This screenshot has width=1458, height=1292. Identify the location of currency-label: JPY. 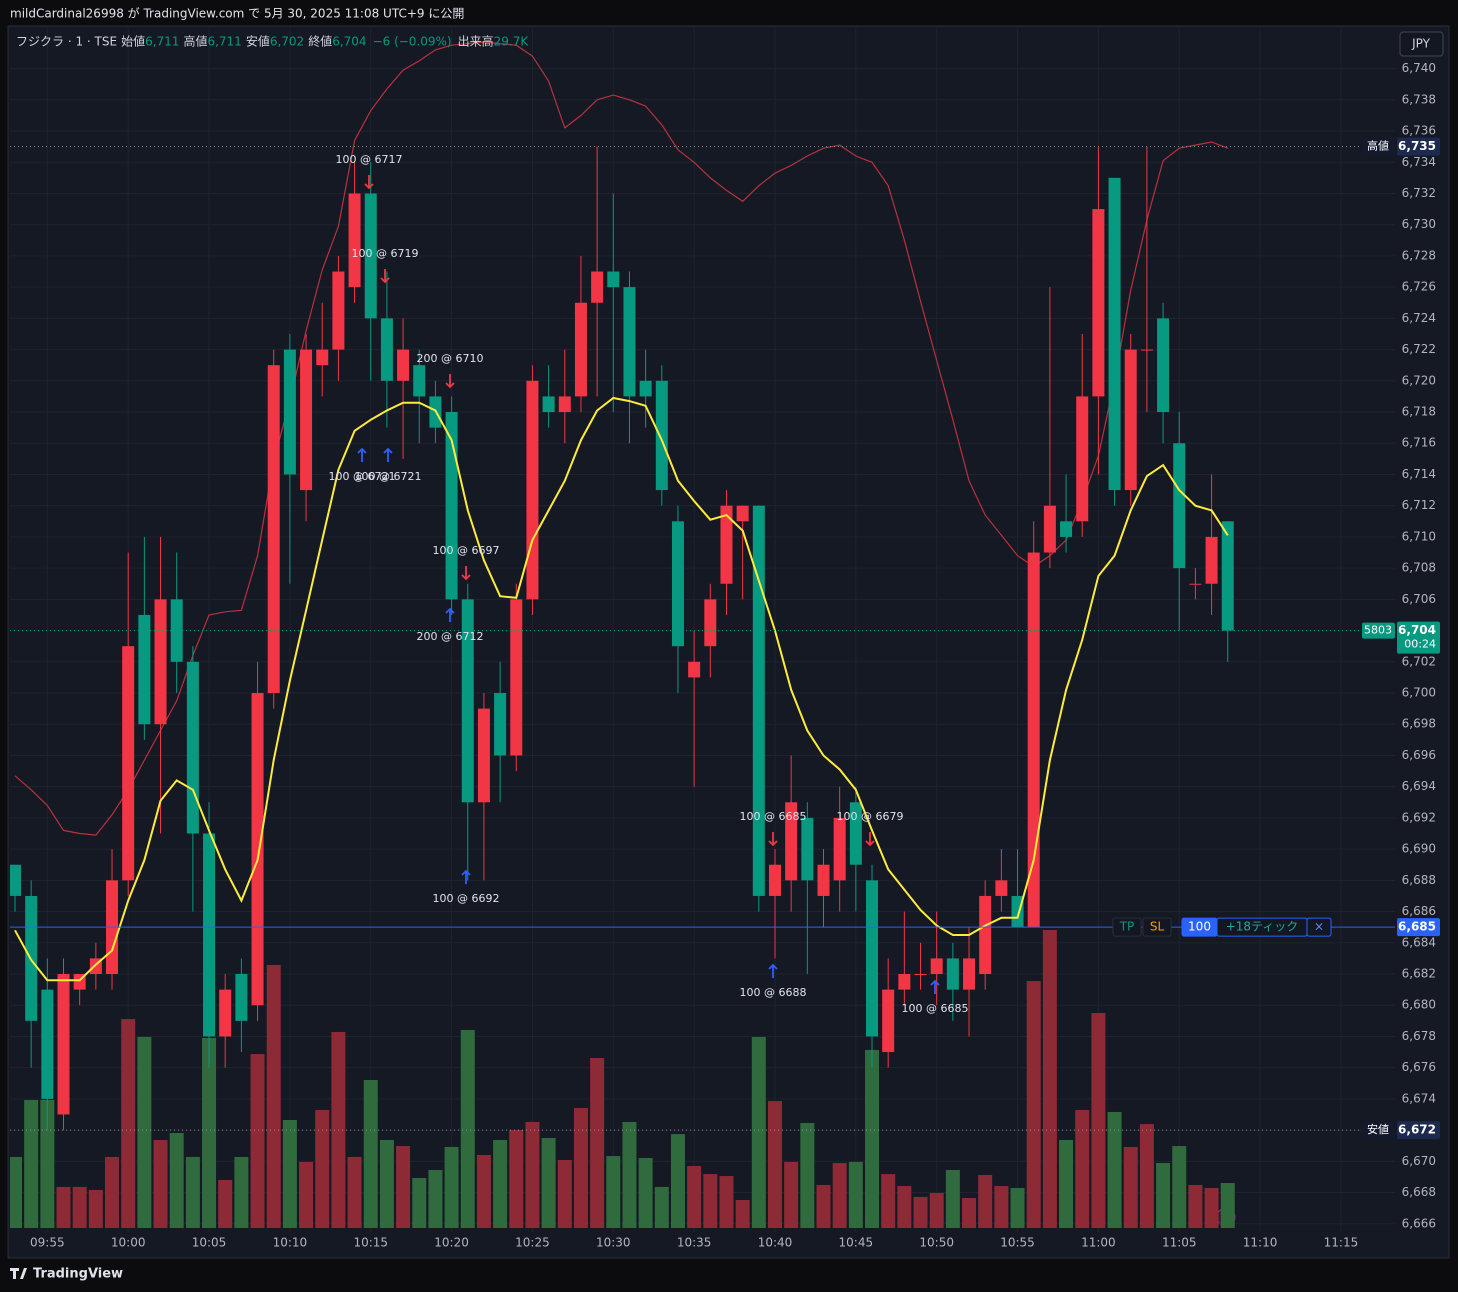
(1421, 44).